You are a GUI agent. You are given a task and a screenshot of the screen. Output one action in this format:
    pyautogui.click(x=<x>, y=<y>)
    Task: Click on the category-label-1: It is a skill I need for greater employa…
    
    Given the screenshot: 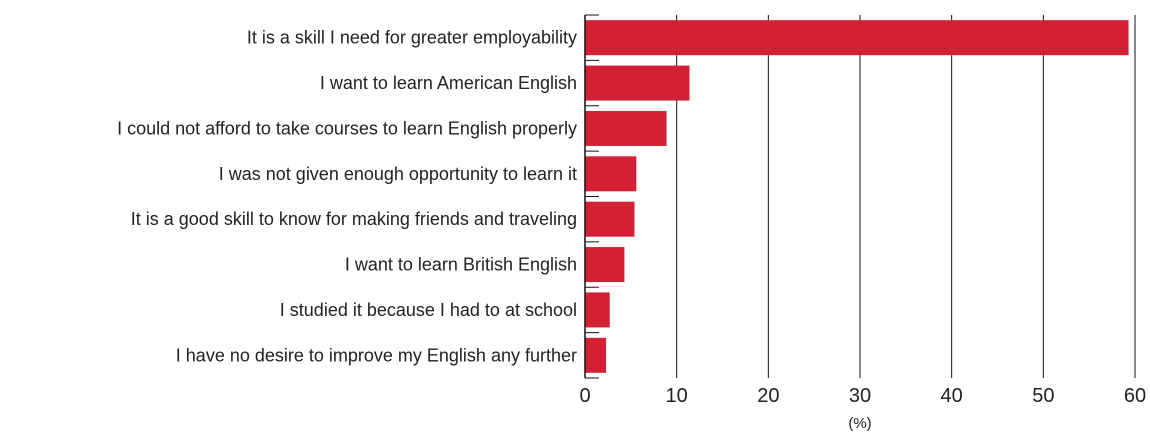 What is the action you would take?
    pyautogui.click(x=412, y=38)
    